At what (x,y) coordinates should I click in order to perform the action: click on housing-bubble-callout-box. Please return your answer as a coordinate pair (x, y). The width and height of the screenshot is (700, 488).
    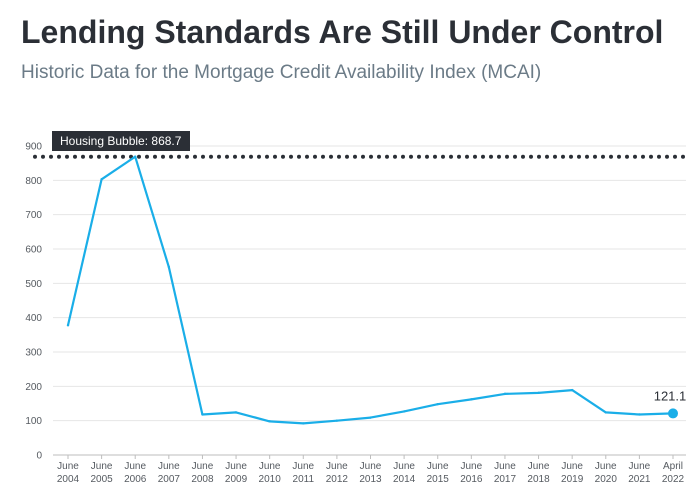
    Looking at the image, I should click on (121, 141).